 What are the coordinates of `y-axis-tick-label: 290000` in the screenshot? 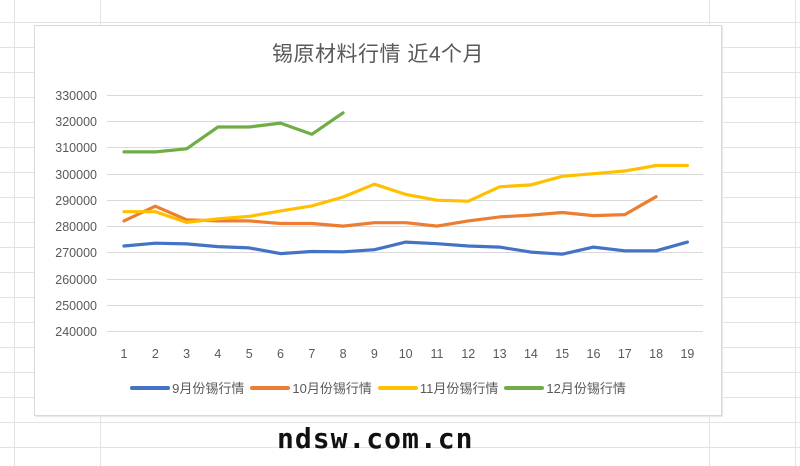 It's located at (76, 201).